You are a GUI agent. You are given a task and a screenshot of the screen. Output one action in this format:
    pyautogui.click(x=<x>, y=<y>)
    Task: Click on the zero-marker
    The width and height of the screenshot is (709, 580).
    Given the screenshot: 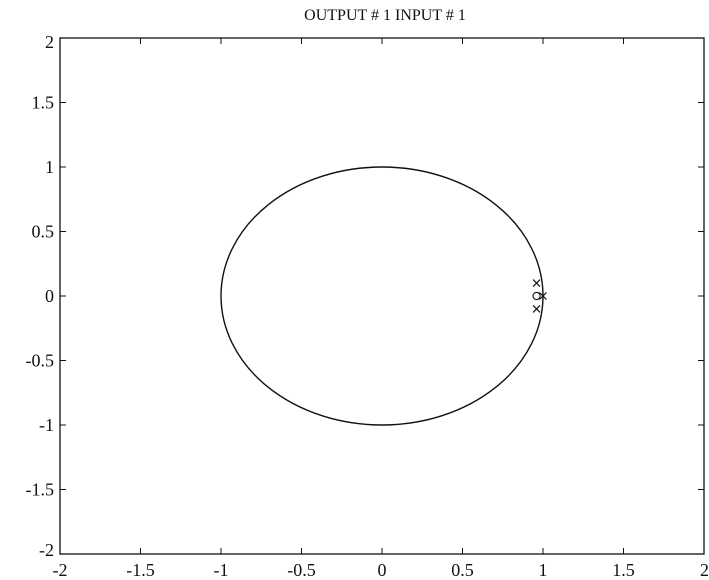 What is the action you would take?
    pyautogui.click(x=536, y=296)
    